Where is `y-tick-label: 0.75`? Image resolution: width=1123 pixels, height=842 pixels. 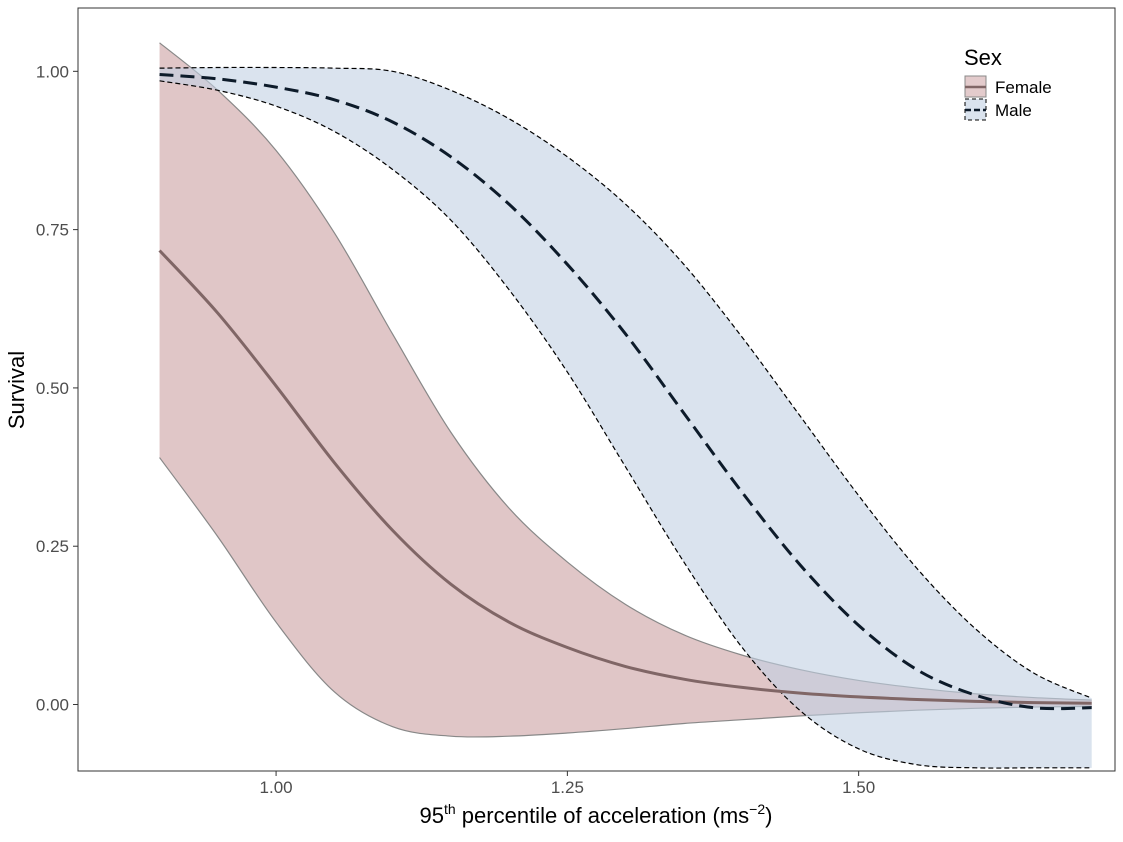
y-tick-label: 0.75 is located at coordinates (52, 230).